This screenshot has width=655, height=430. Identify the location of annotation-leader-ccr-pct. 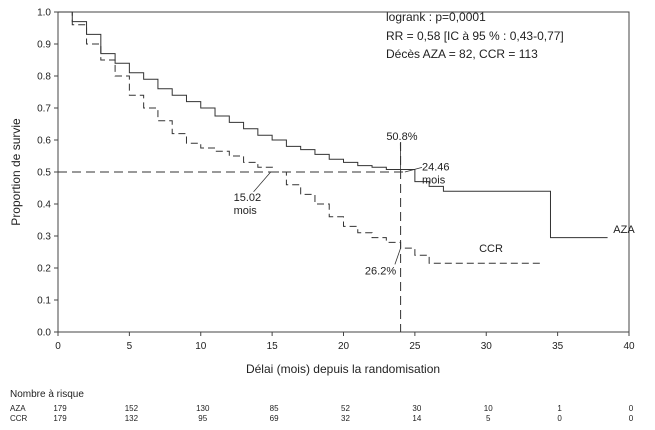
(397, 256).